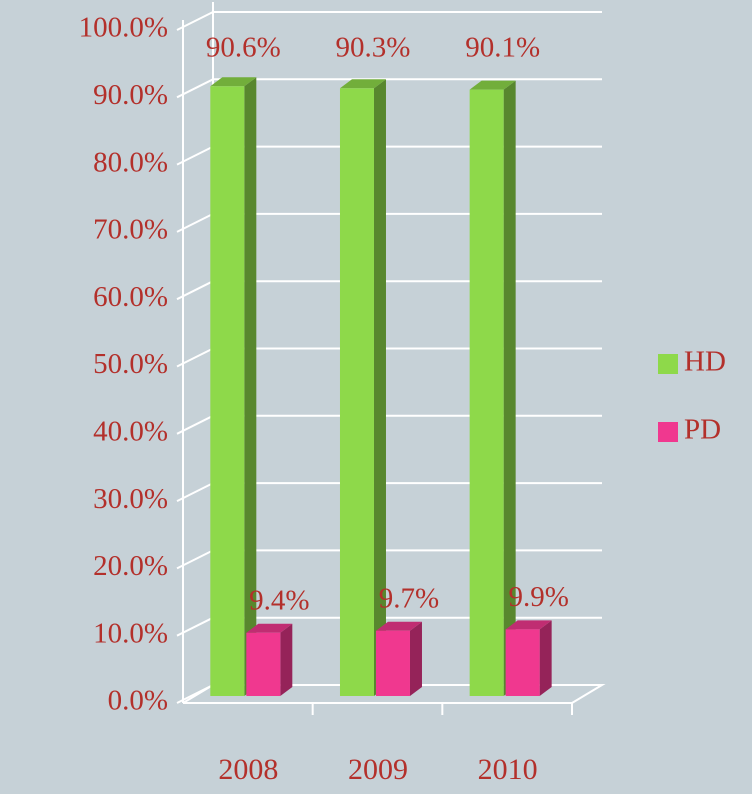  What do you see at coordinates (123, 28) in the screenshot?
I see `y-tick-label: 100.0%` at bounding box center [123, 28].